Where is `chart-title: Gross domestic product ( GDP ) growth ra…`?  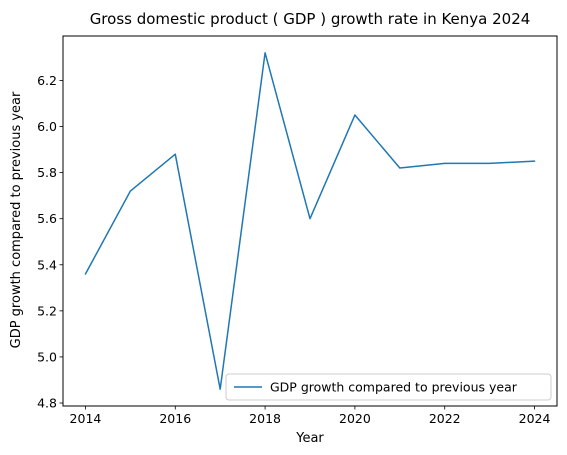 chart-title: Gross domestic product ( GDP ) growth ra… is located at coordinates (310, 19).